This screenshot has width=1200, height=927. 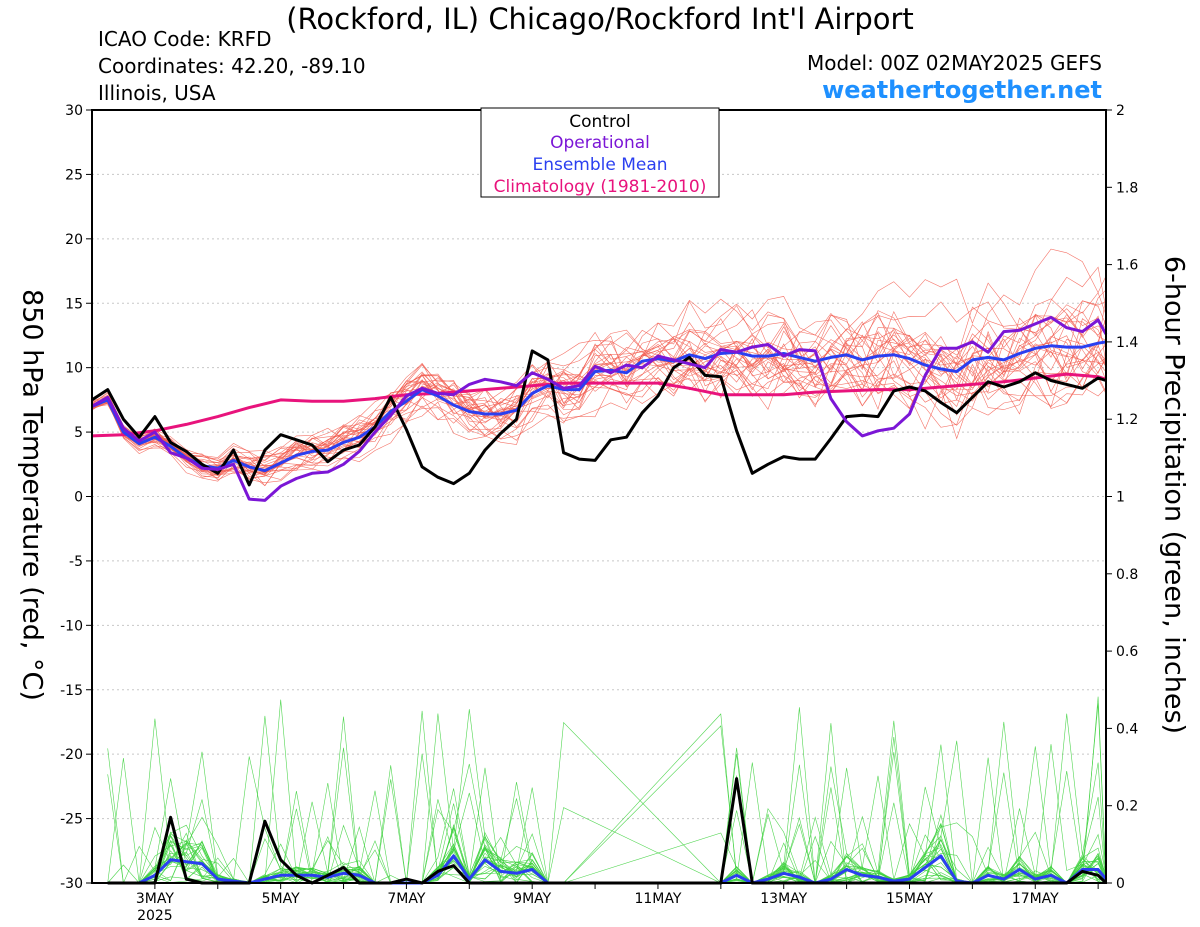 What do you see at coordinates (783, 899) in the screenshot?
I see `x-tick-label: 13MAY` at bounding box center [783, 899].